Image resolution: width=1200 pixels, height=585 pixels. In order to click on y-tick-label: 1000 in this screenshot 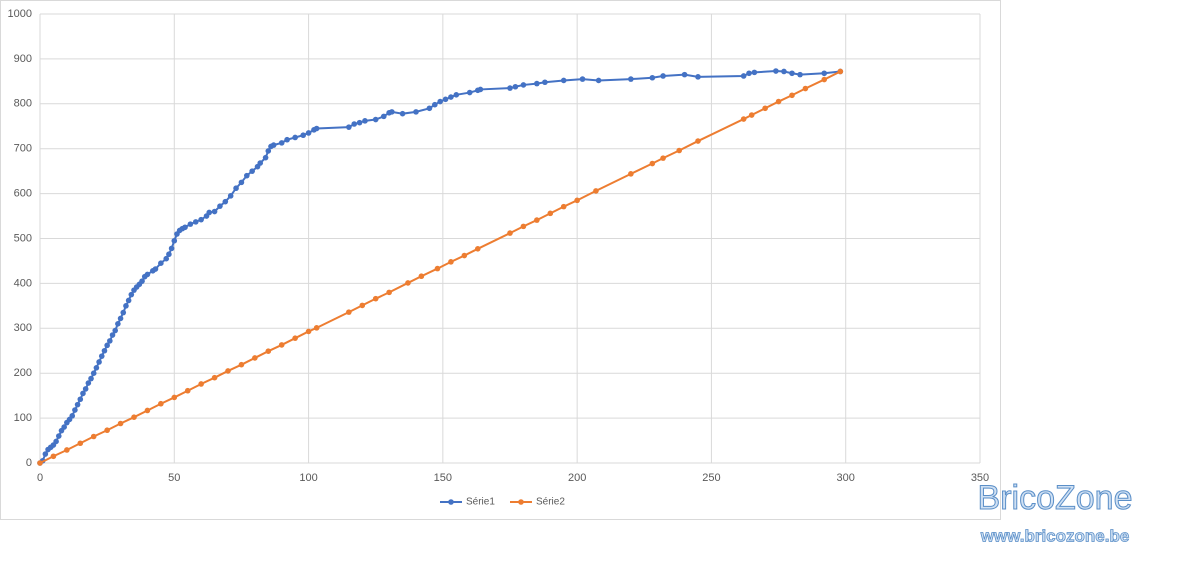, I will do `click(20, 14)`.